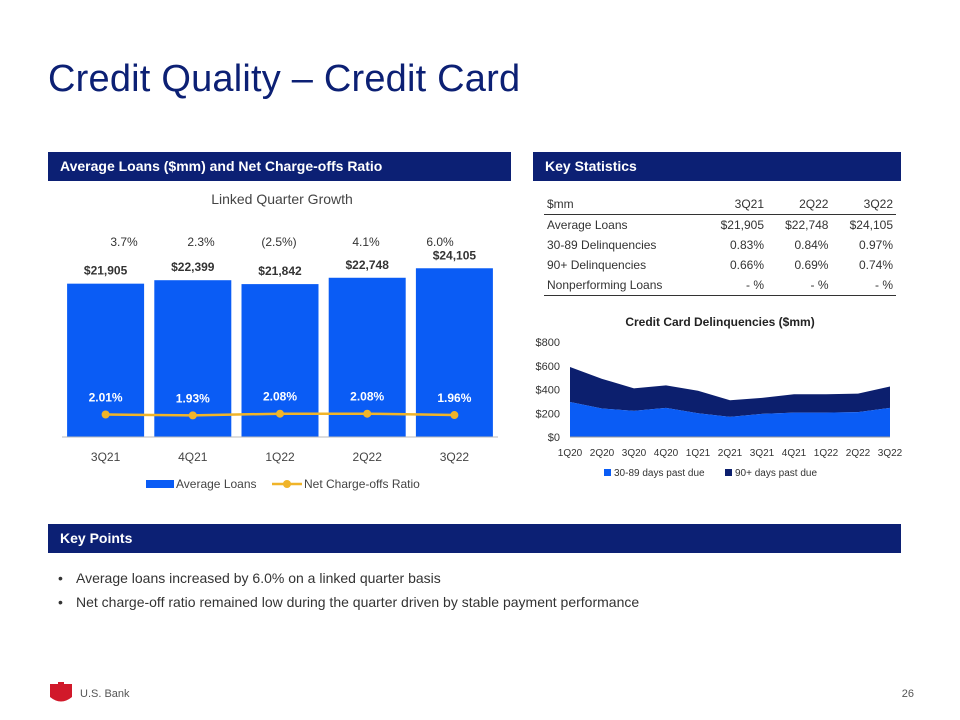 The width and height of the screenshot is (960, 720). I want to click on table-row: 30-89 Delinquencies 0.83% 0.84% 0.97%, so click(720, 245).